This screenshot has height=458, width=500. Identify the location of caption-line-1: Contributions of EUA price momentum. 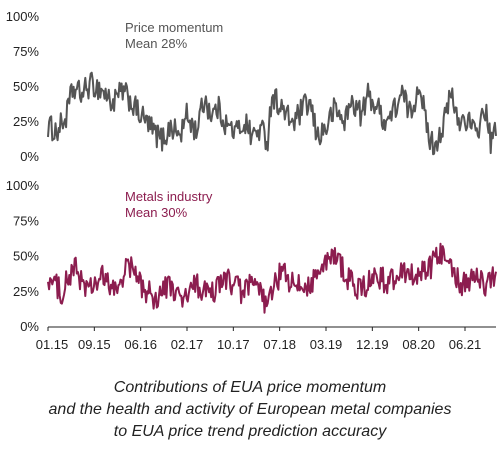
(250, 387).